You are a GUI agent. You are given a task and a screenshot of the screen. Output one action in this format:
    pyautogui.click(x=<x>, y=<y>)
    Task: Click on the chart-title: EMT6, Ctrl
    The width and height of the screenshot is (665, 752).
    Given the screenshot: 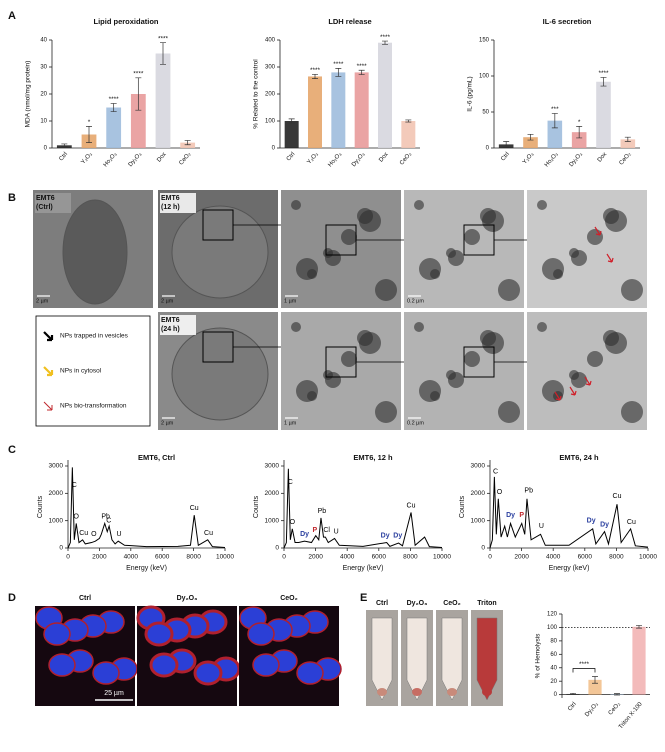 What is the action you would take?
    pyautogui.click(x=156, y=457)
    